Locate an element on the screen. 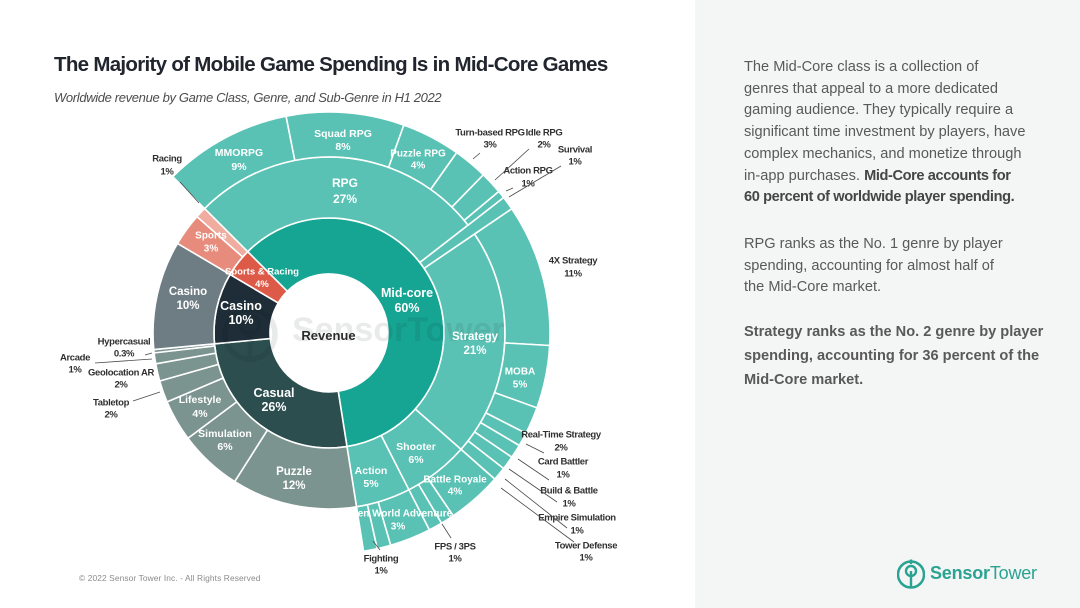 This screenshot has width=1080, height=608. svg-text: Hypercasual is located at coordinates (124, 342).